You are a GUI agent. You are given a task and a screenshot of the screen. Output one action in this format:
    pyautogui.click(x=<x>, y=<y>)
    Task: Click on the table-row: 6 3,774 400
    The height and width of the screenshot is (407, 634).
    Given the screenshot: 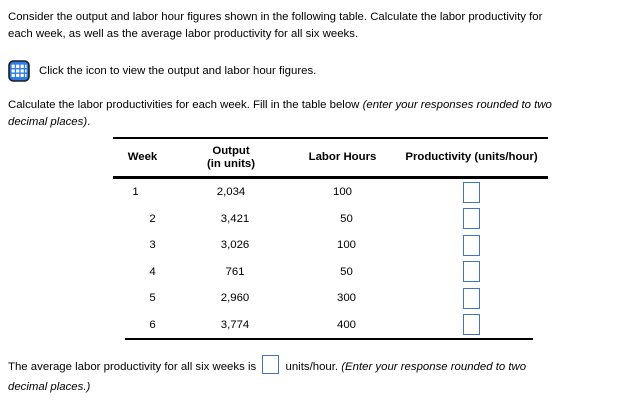 What is the action you would take?
    pyautogui.click(x=330, y=325)
    